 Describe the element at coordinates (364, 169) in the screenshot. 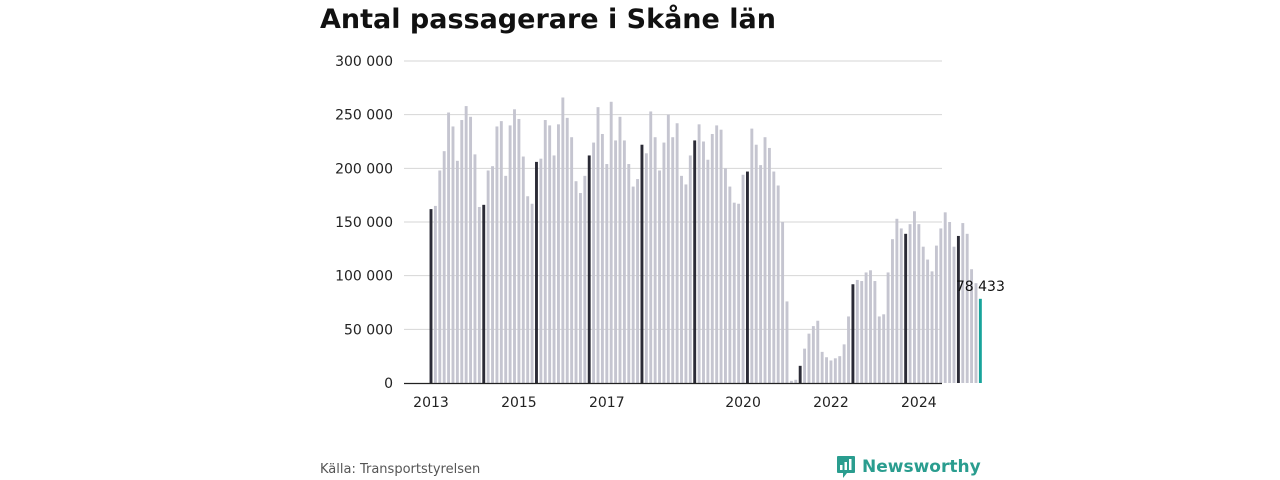

I see `y-tick-label: 200 000` at that location.